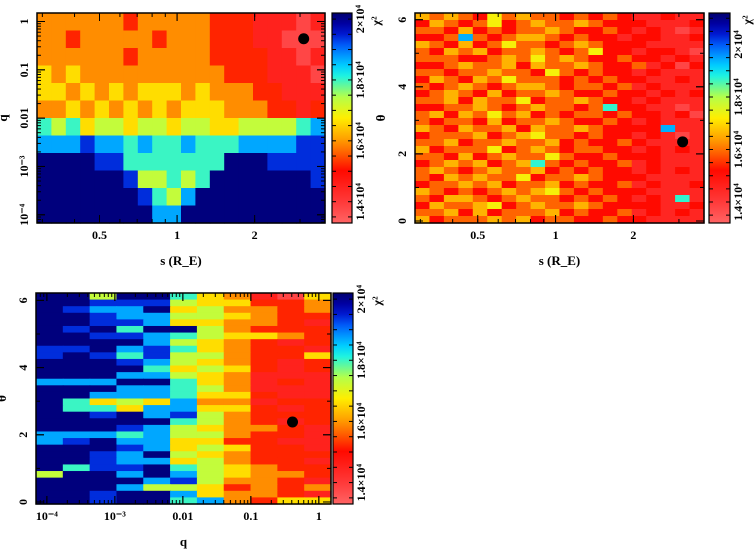  I want to click on colorbar-tick-label: 1.8×10⁴, so click(738, 97).